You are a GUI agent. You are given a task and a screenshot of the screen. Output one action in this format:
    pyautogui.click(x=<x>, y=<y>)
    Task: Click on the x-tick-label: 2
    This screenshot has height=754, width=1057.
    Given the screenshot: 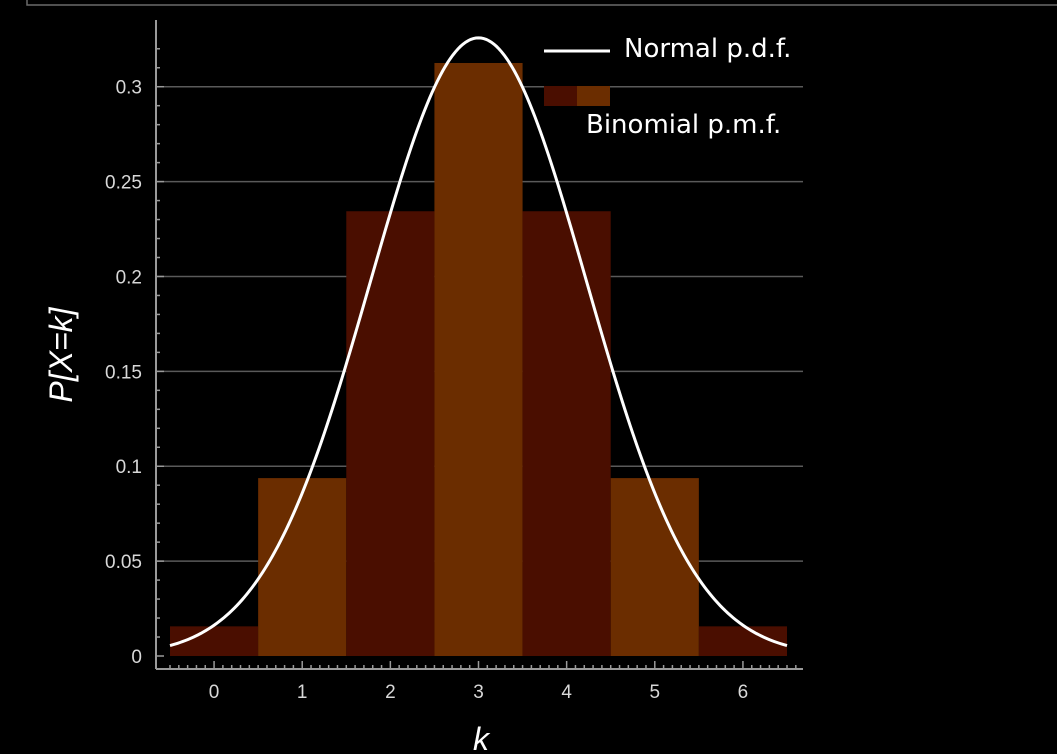 What is the action you would take?
    pyautogui.click(x=390, y=692)
    